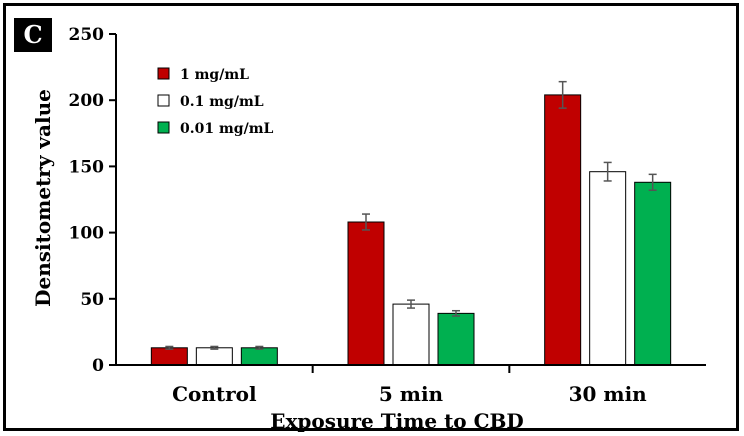  Describe the element at coordinates (227, 129) in the screenshot. I see `legend-label: 0.01 mg/mL` at that location.